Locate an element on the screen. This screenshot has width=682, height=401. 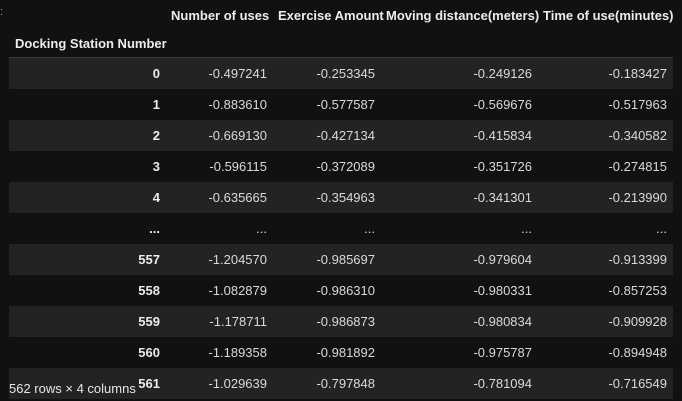
cell-time-of-use: -0.517963 is located at coordinates (637, 104).